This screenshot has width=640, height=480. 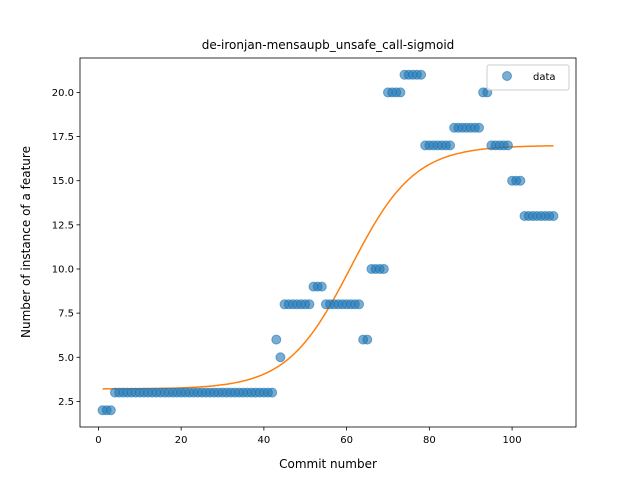 What do you see at coordinates (63, 225) in the screenshot?
I see `y-tick-label: 12.5` at bounding box center [63, 225].